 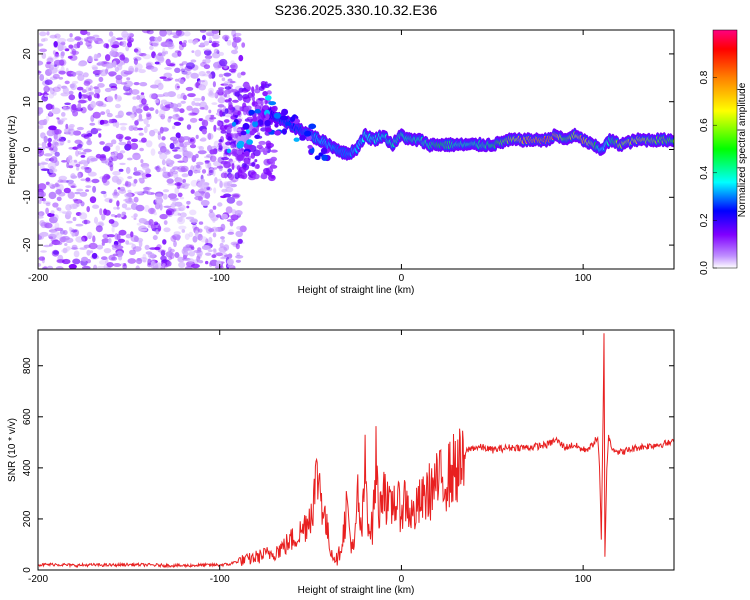 I want to click on colorbar-tick-label: 0.6, so click(x=704, y=125).